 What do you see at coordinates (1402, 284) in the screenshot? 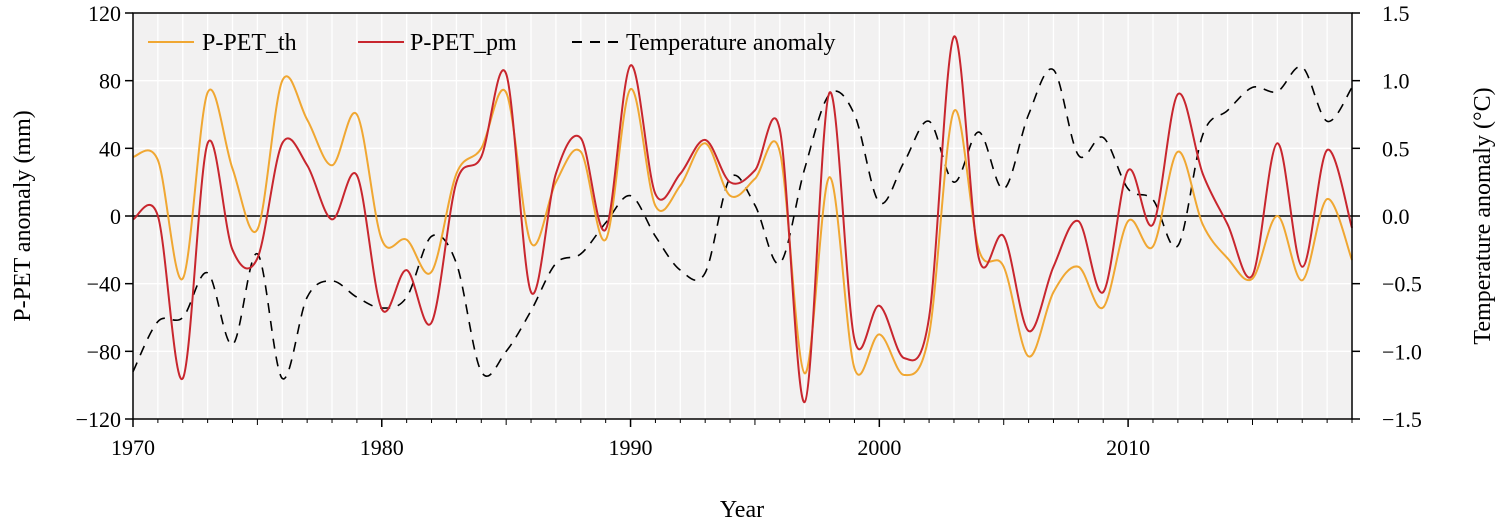
I see `y2-tick-label: −0.5` at bounding box center [1402, 284].